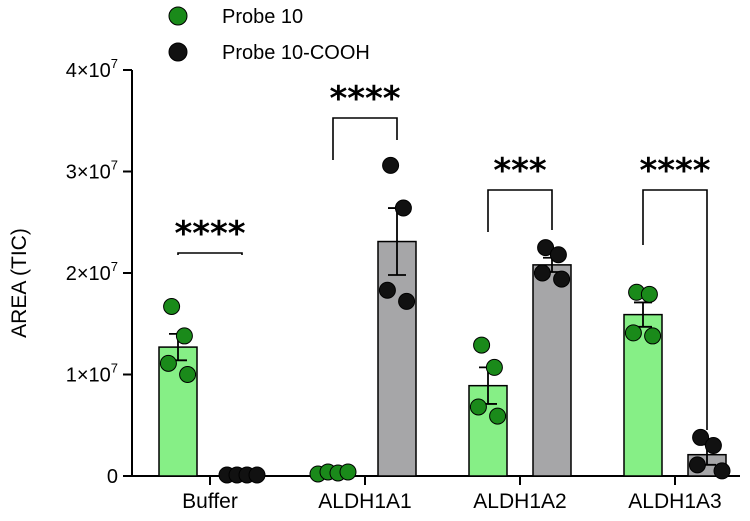 The width and height of the screenshot is (750, 521). Describe the element at coordinates (88, 376) in the screenshot. I see `y-tick-label-base: 1×10` at that location.